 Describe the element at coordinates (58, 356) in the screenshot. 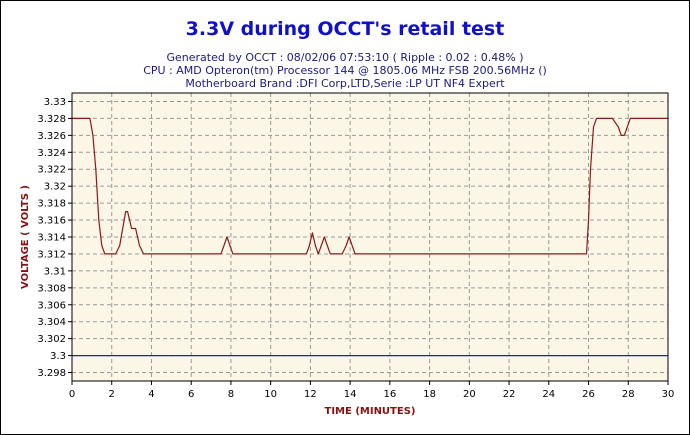

I see `y-tick-label: 3.3` at that location.